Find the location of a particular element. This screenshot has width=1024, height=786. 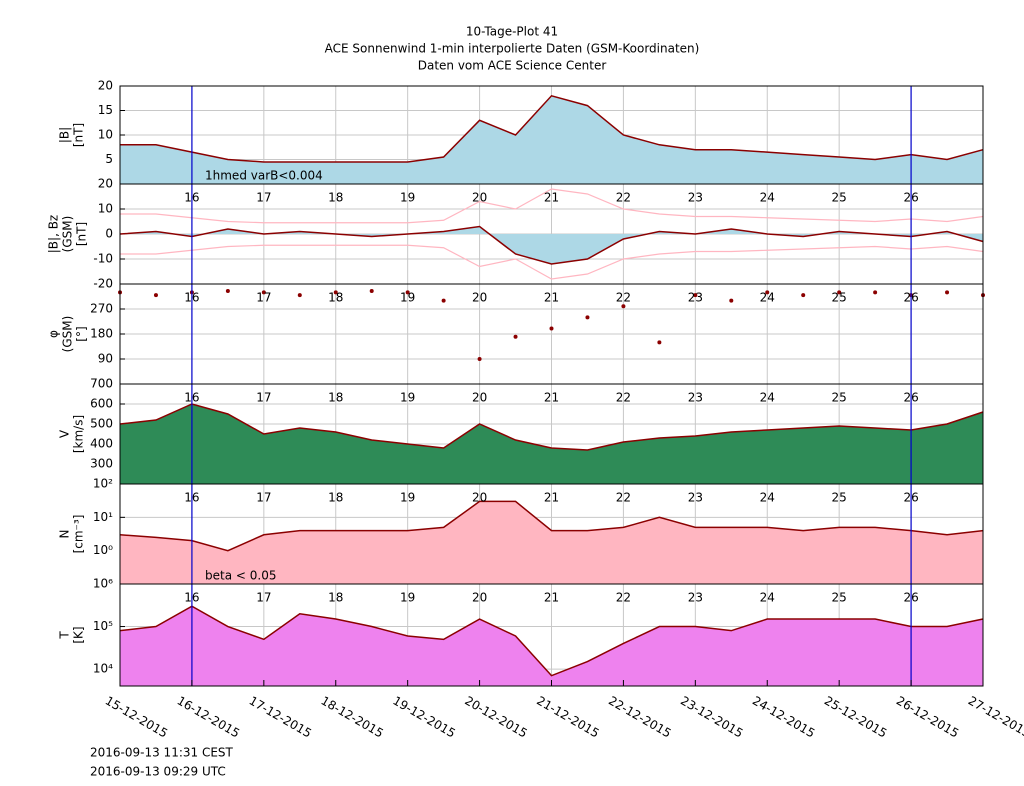

x-tick-label: 18-12-2015 is located at coordinates (352, 717).